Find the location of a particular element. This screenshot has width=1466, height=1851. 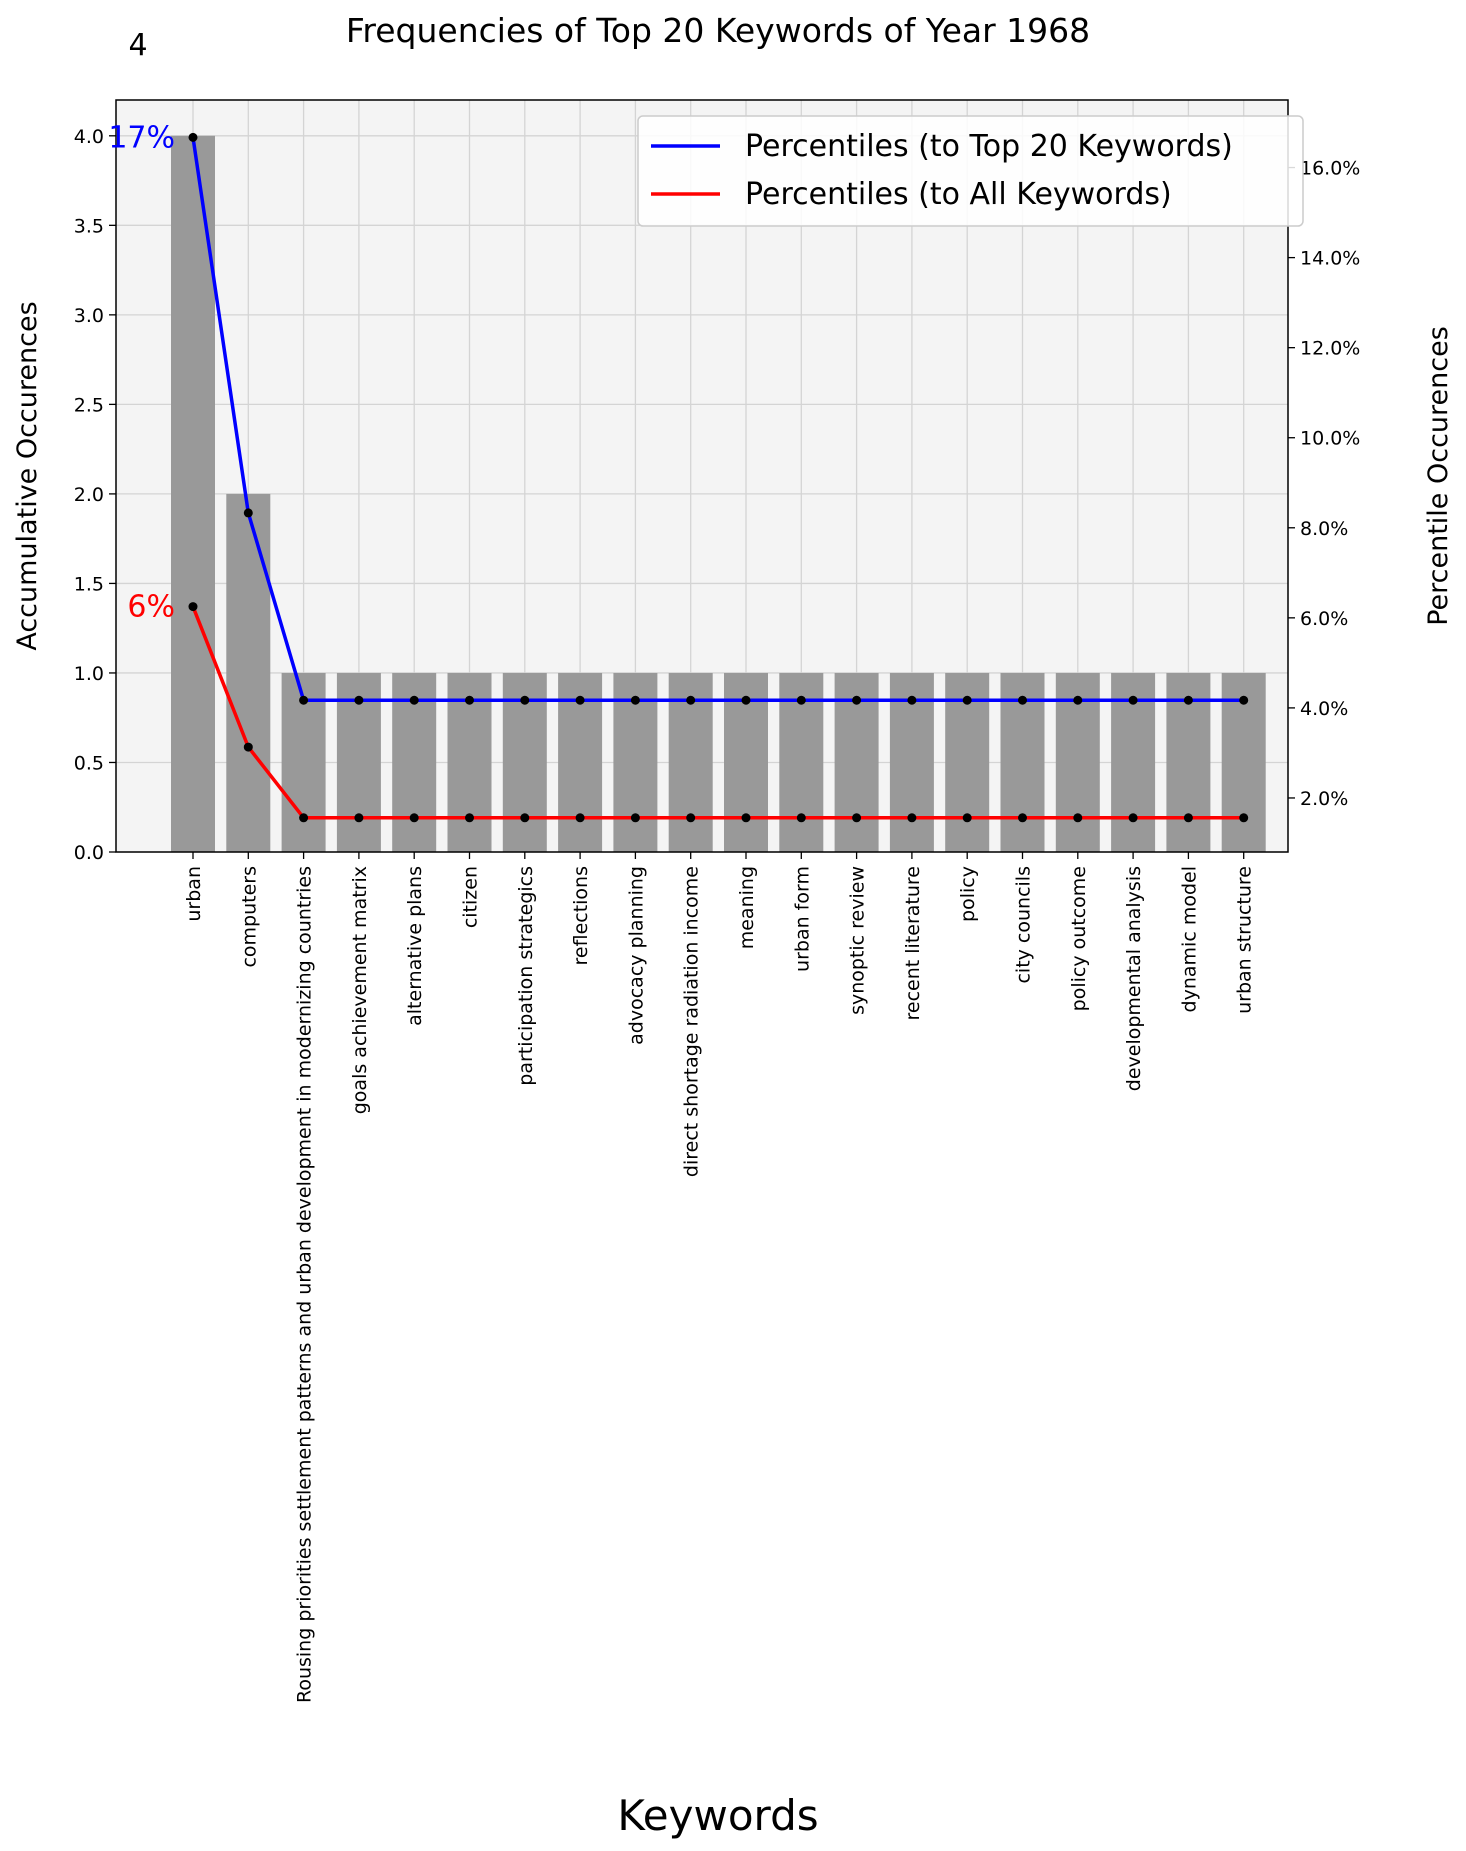

x-tick-label: synoptic review is located at coordinates (858, 940).